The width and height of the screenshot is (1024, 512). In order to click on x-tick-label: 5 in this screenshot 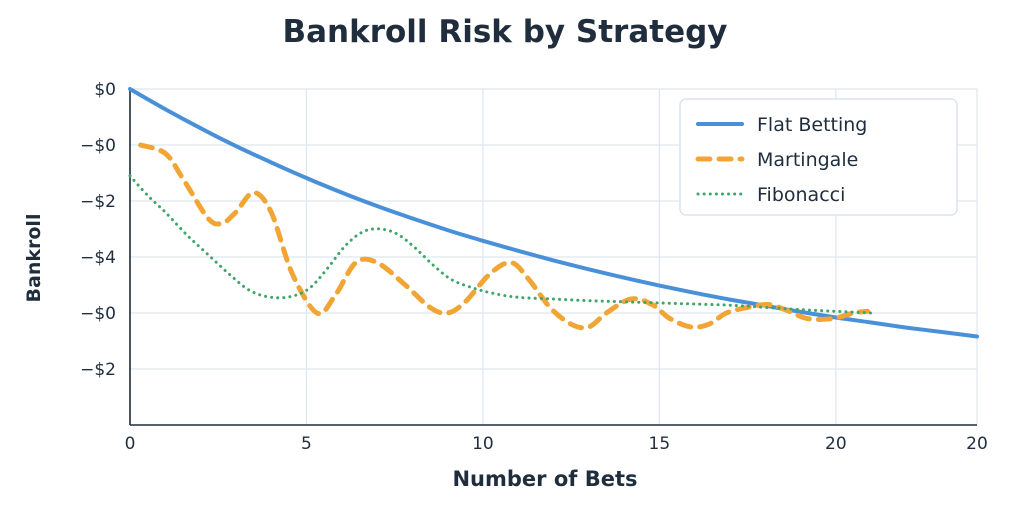, I will do `click(306, 444)`.